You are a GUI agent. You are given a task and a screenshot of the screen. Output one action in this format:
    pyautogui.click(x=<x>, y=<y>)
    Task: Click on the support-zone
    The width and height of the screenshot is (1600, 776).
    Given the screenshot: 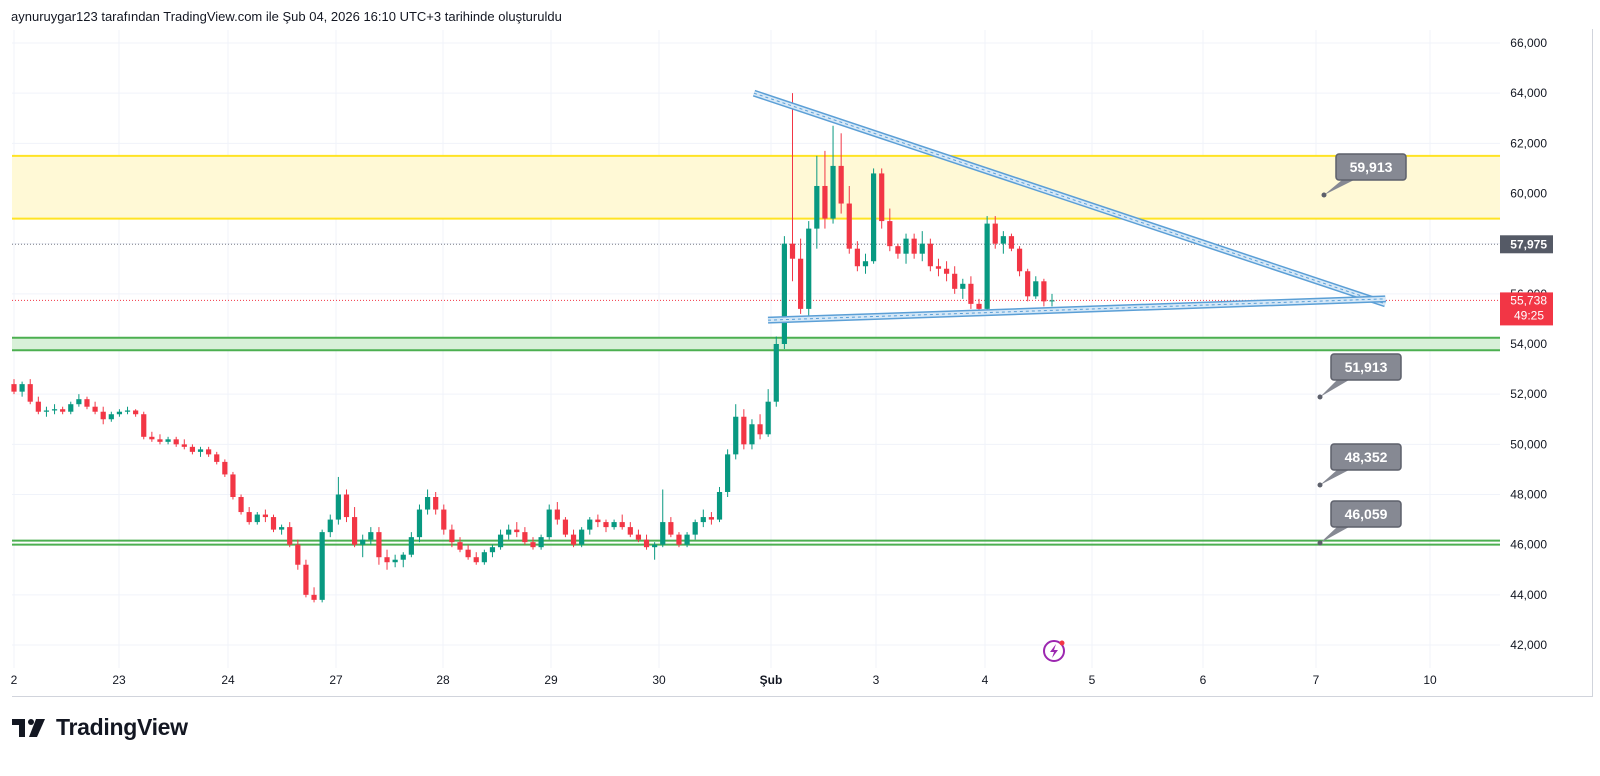 What is the action you would take?
    pyautogui.click(x=756, y=344)
    